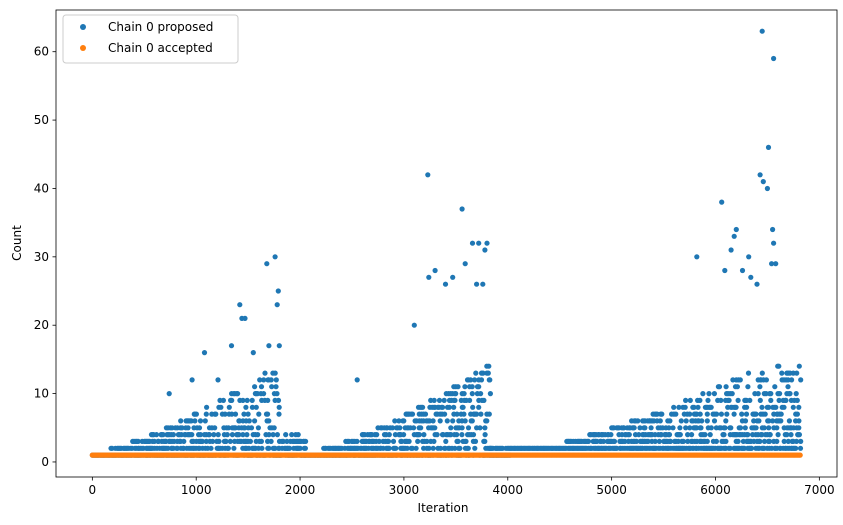 The image size is (843, 525). What do you see at coordinates (160, 48) in the screenshot?
I see `legend-label-accepted: Chain 0 accepted` at bounding box center [160, 48].